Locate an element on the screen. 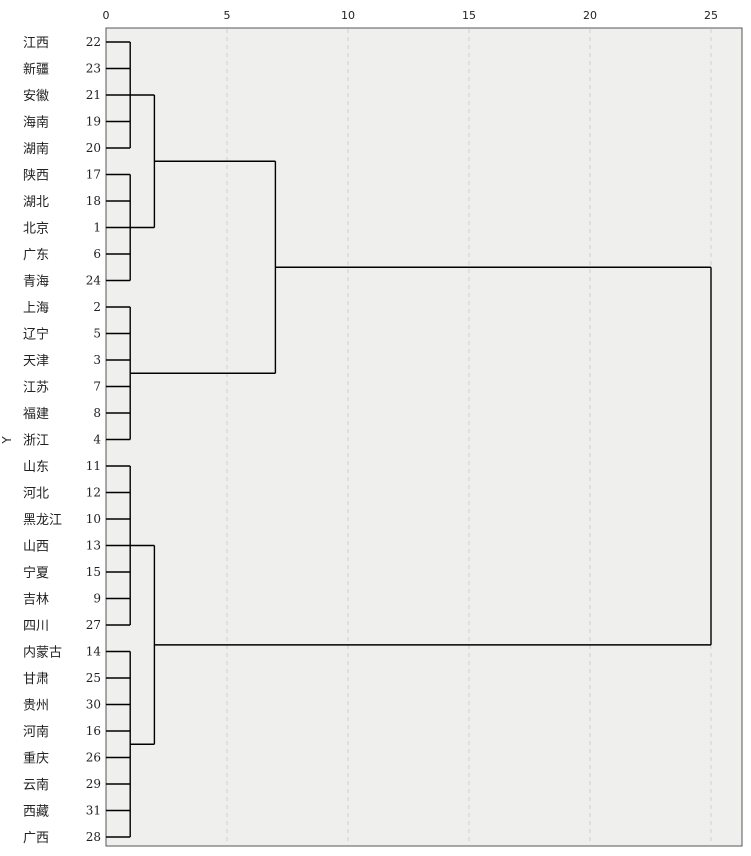 This screenshot has width=751, height=856. leaf-id: 29 is located at coordinates (93, 784).